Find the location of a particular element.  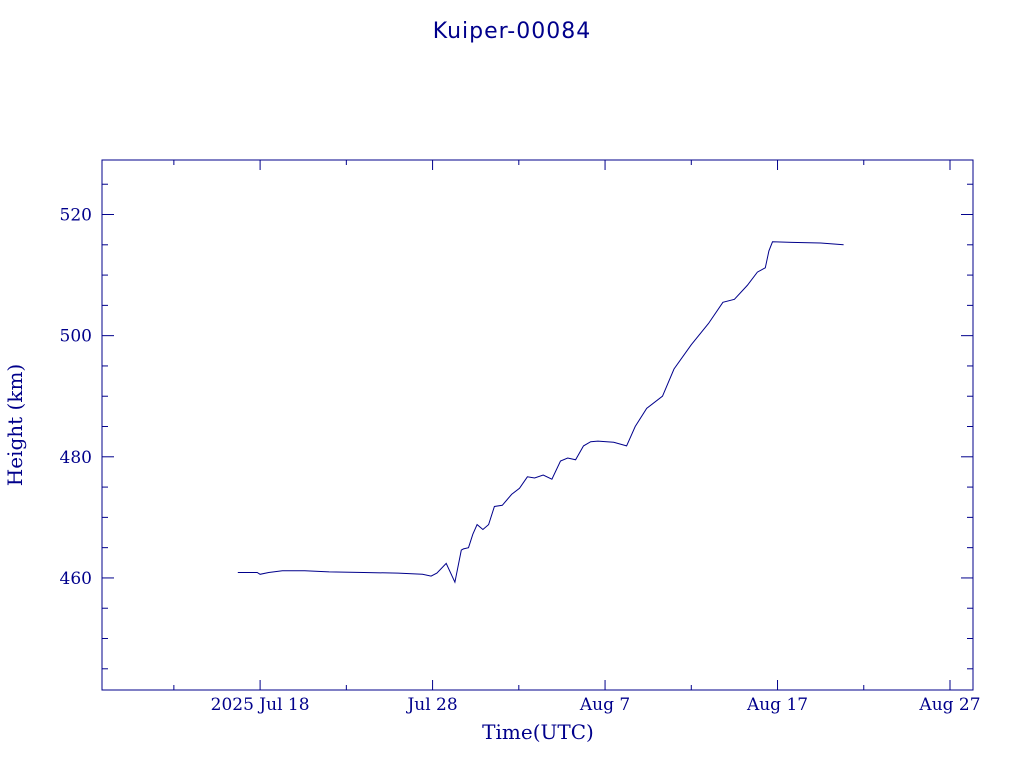

y-tick-label: 520 is located at coordinates (76, 216).